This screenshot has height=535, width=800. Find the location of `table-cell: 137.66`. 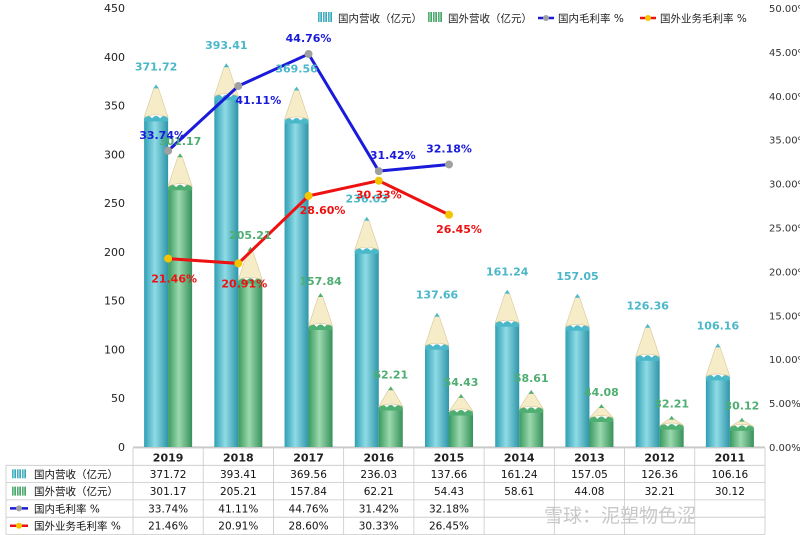

table-cell: 137.66 is located at coordinates (449, 475).